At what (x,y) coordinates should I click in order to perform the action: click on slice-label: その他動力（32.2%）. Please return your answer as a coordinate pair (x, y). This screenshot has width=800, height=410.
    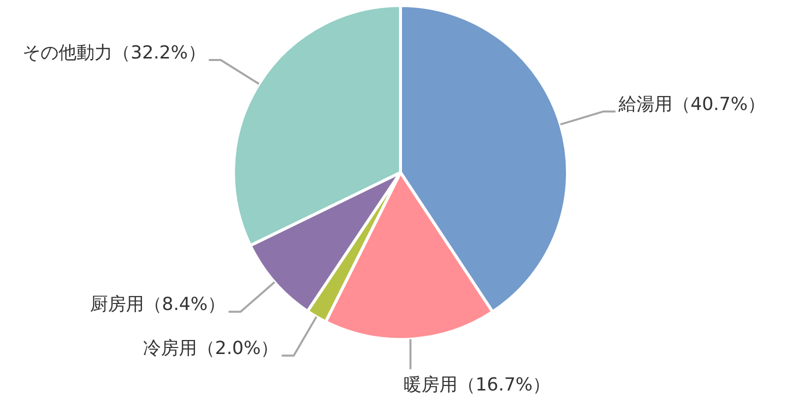
    Looking at the image, I should click on (114, 53).